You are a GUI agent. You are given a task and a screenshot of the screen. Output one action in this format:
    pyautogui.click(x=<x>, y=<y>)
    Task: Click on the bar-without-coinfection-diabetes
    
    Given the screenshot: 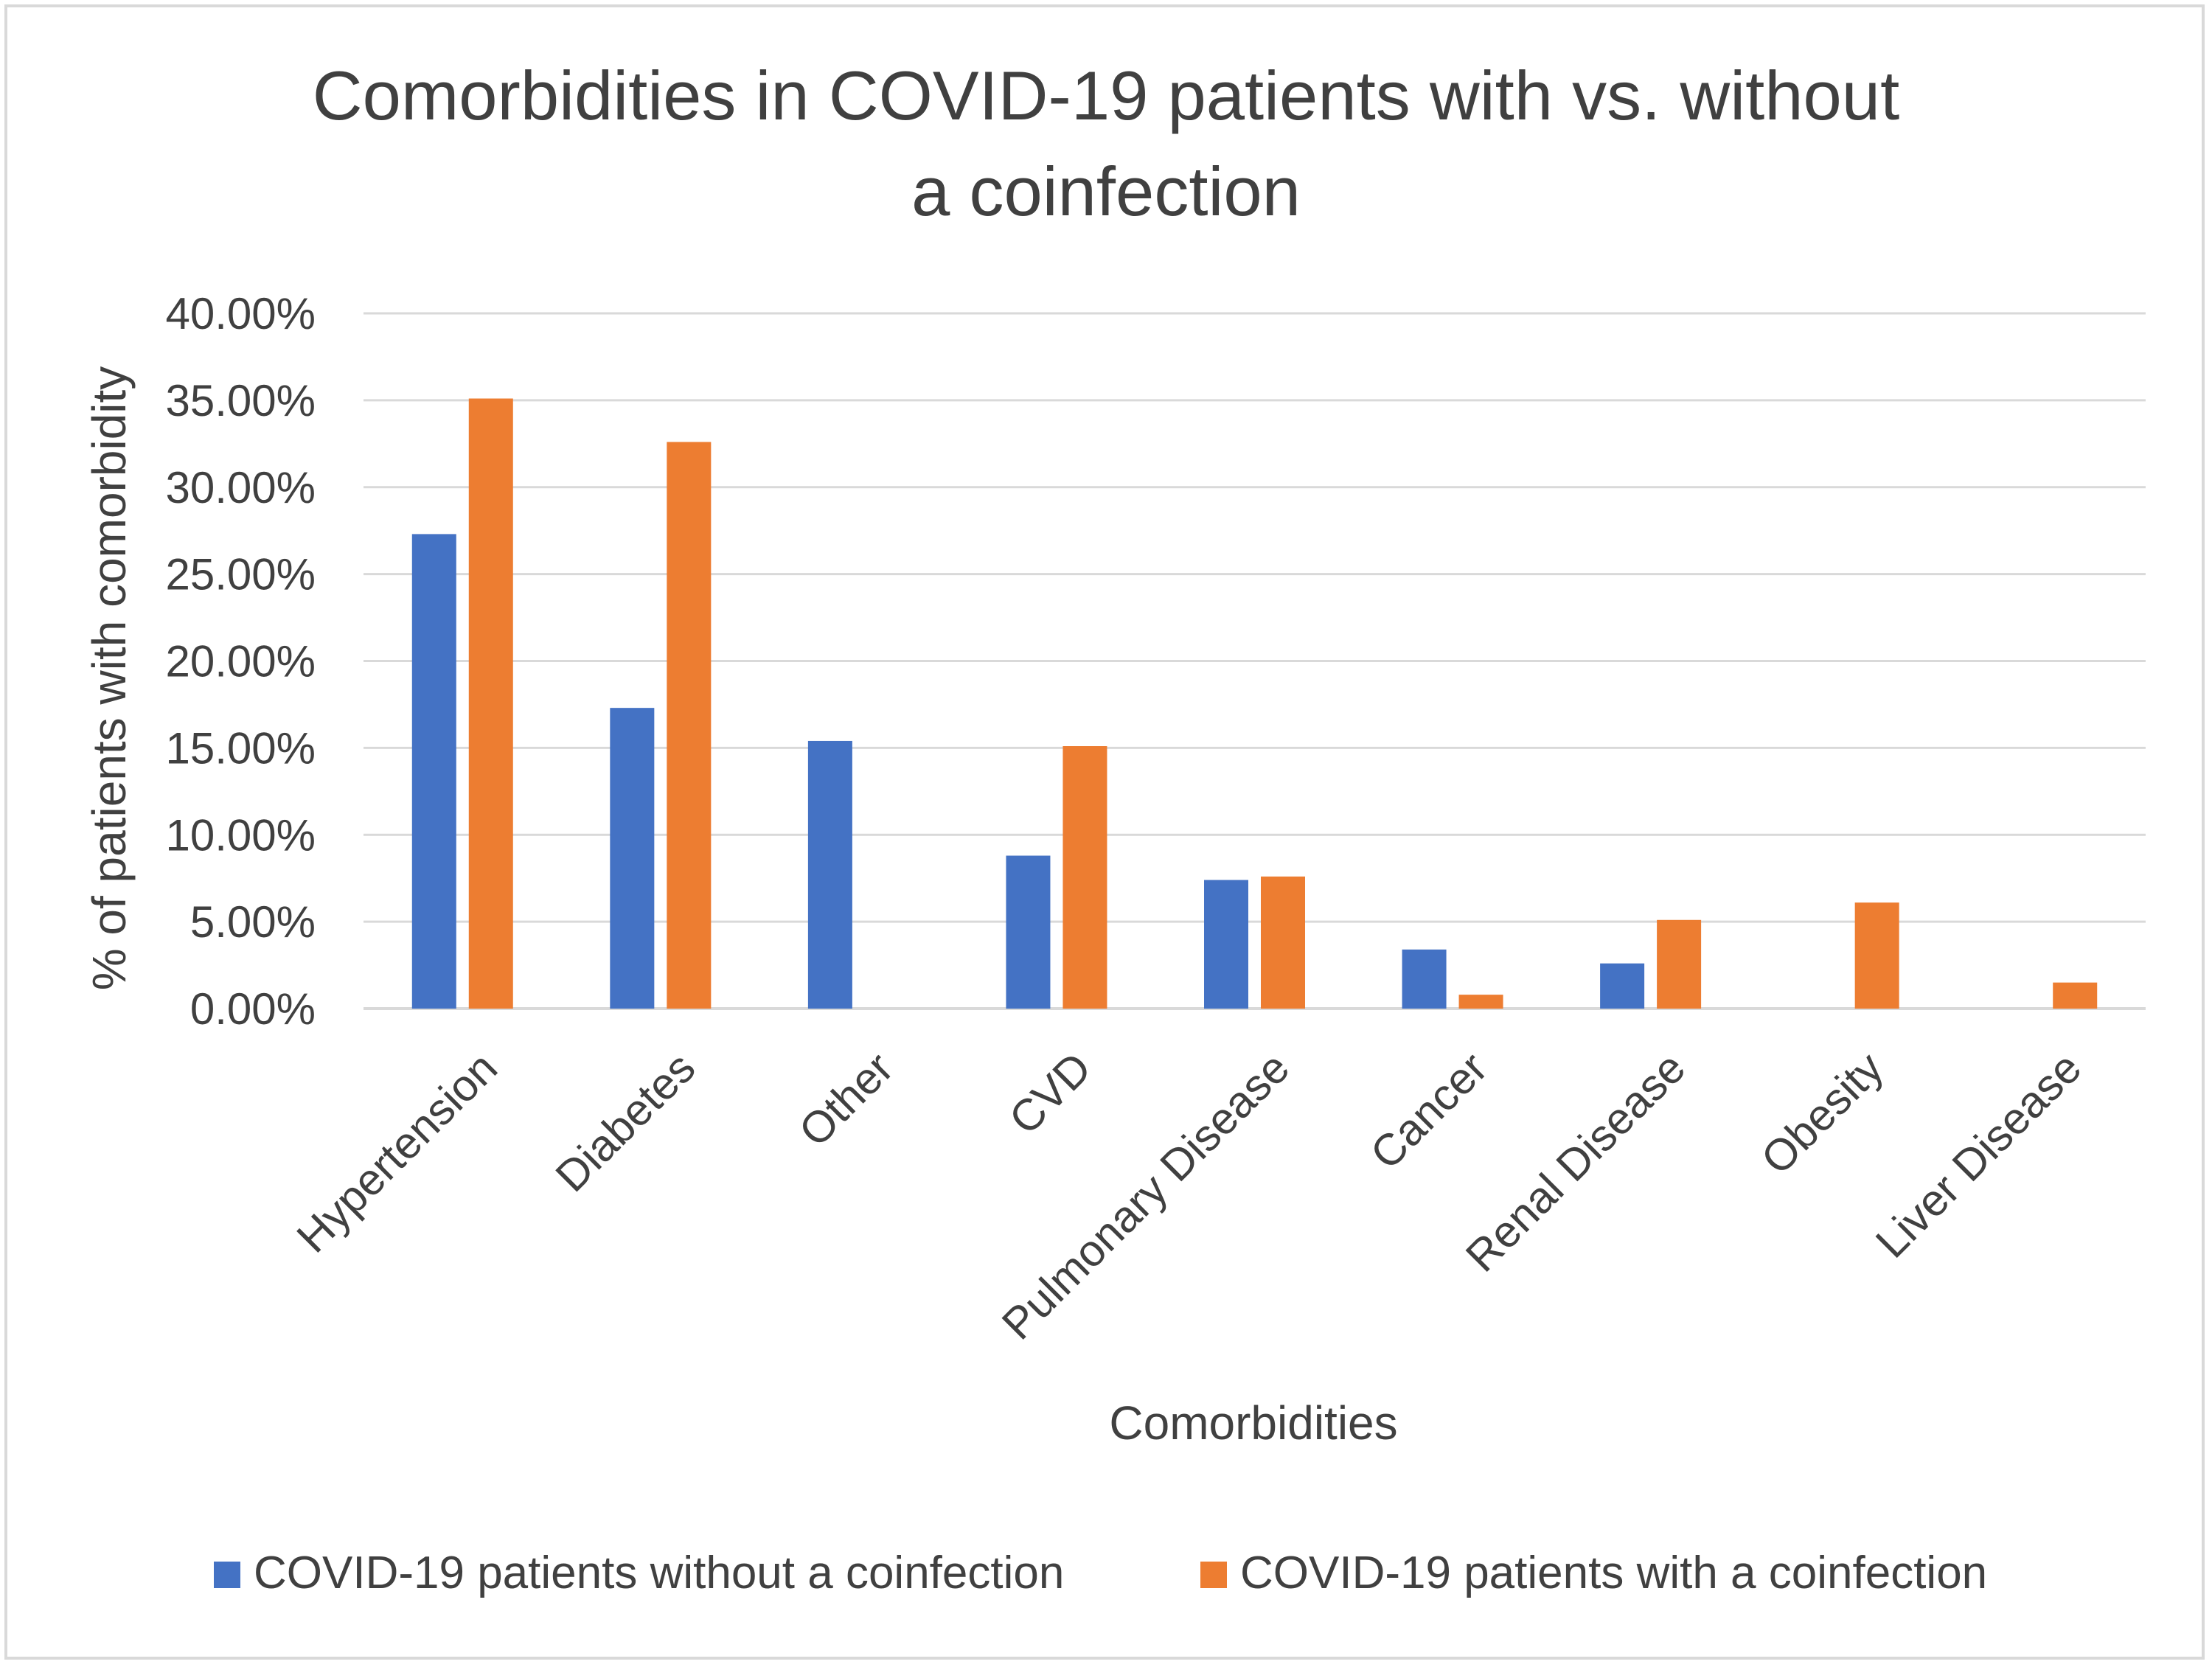 What is the action you would take?
    pyautogui.click(x=632, y=858)
    